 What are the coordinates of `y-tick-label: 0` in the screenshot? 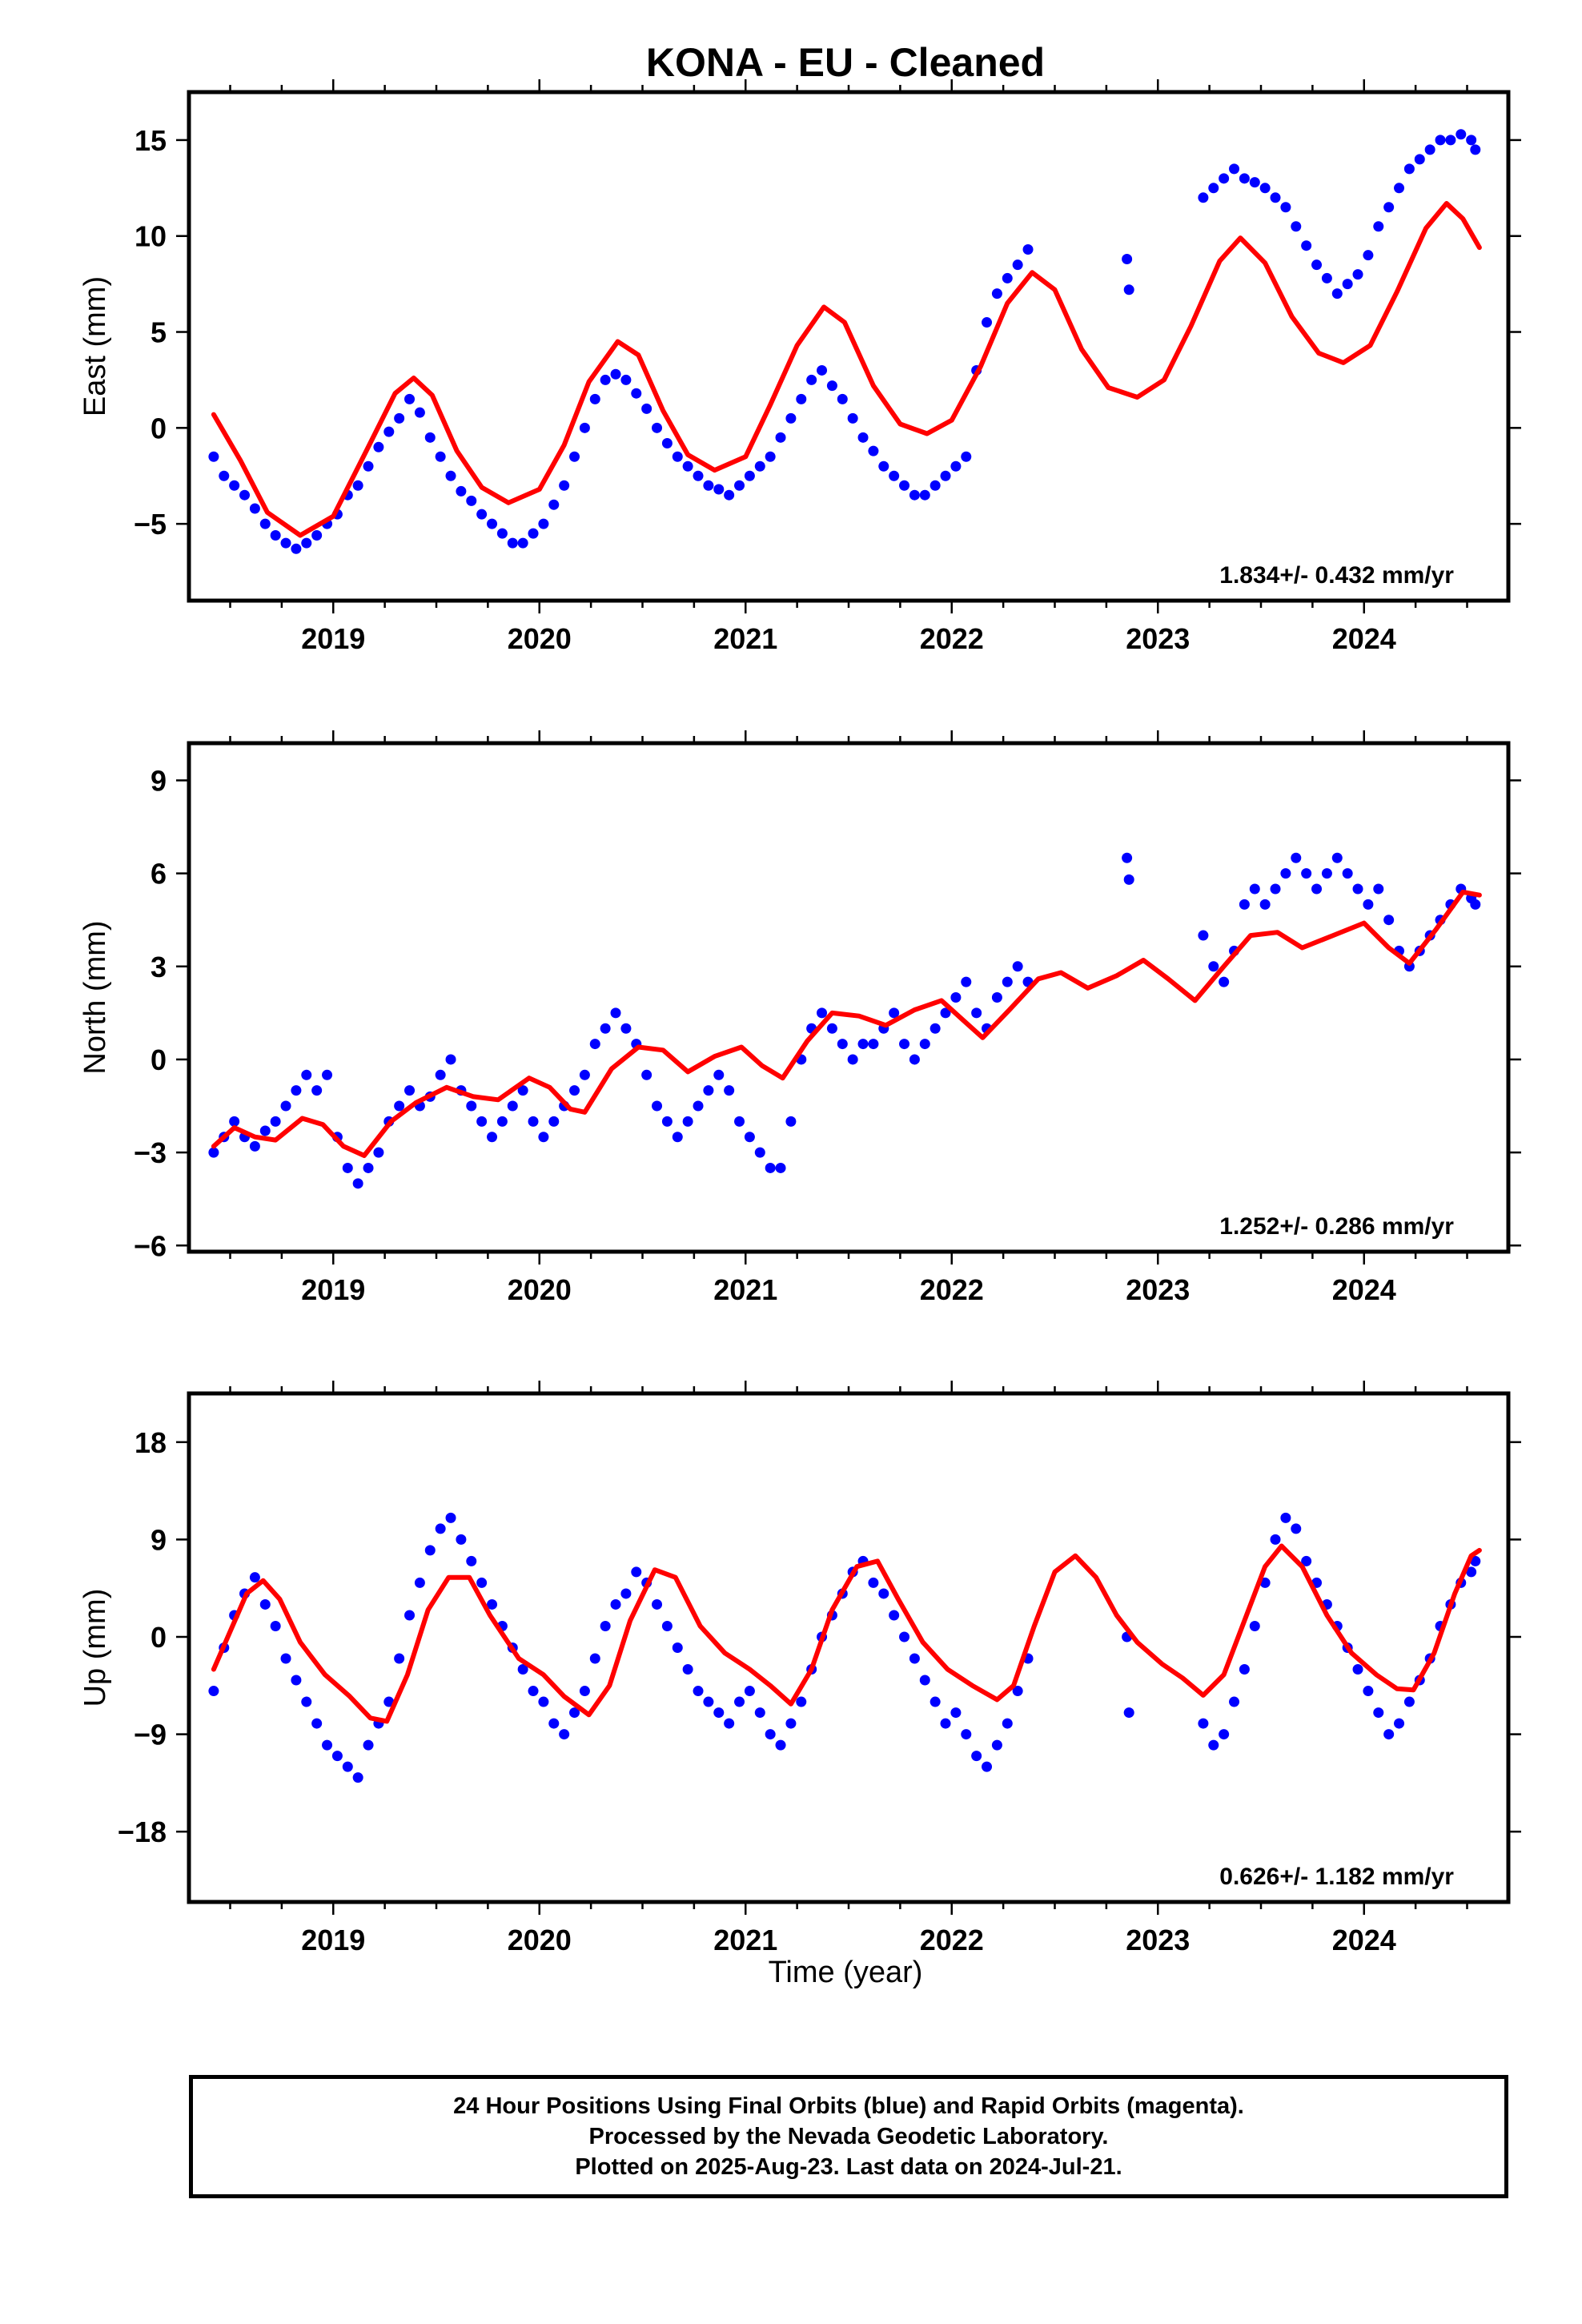 It's located at (159, 428).